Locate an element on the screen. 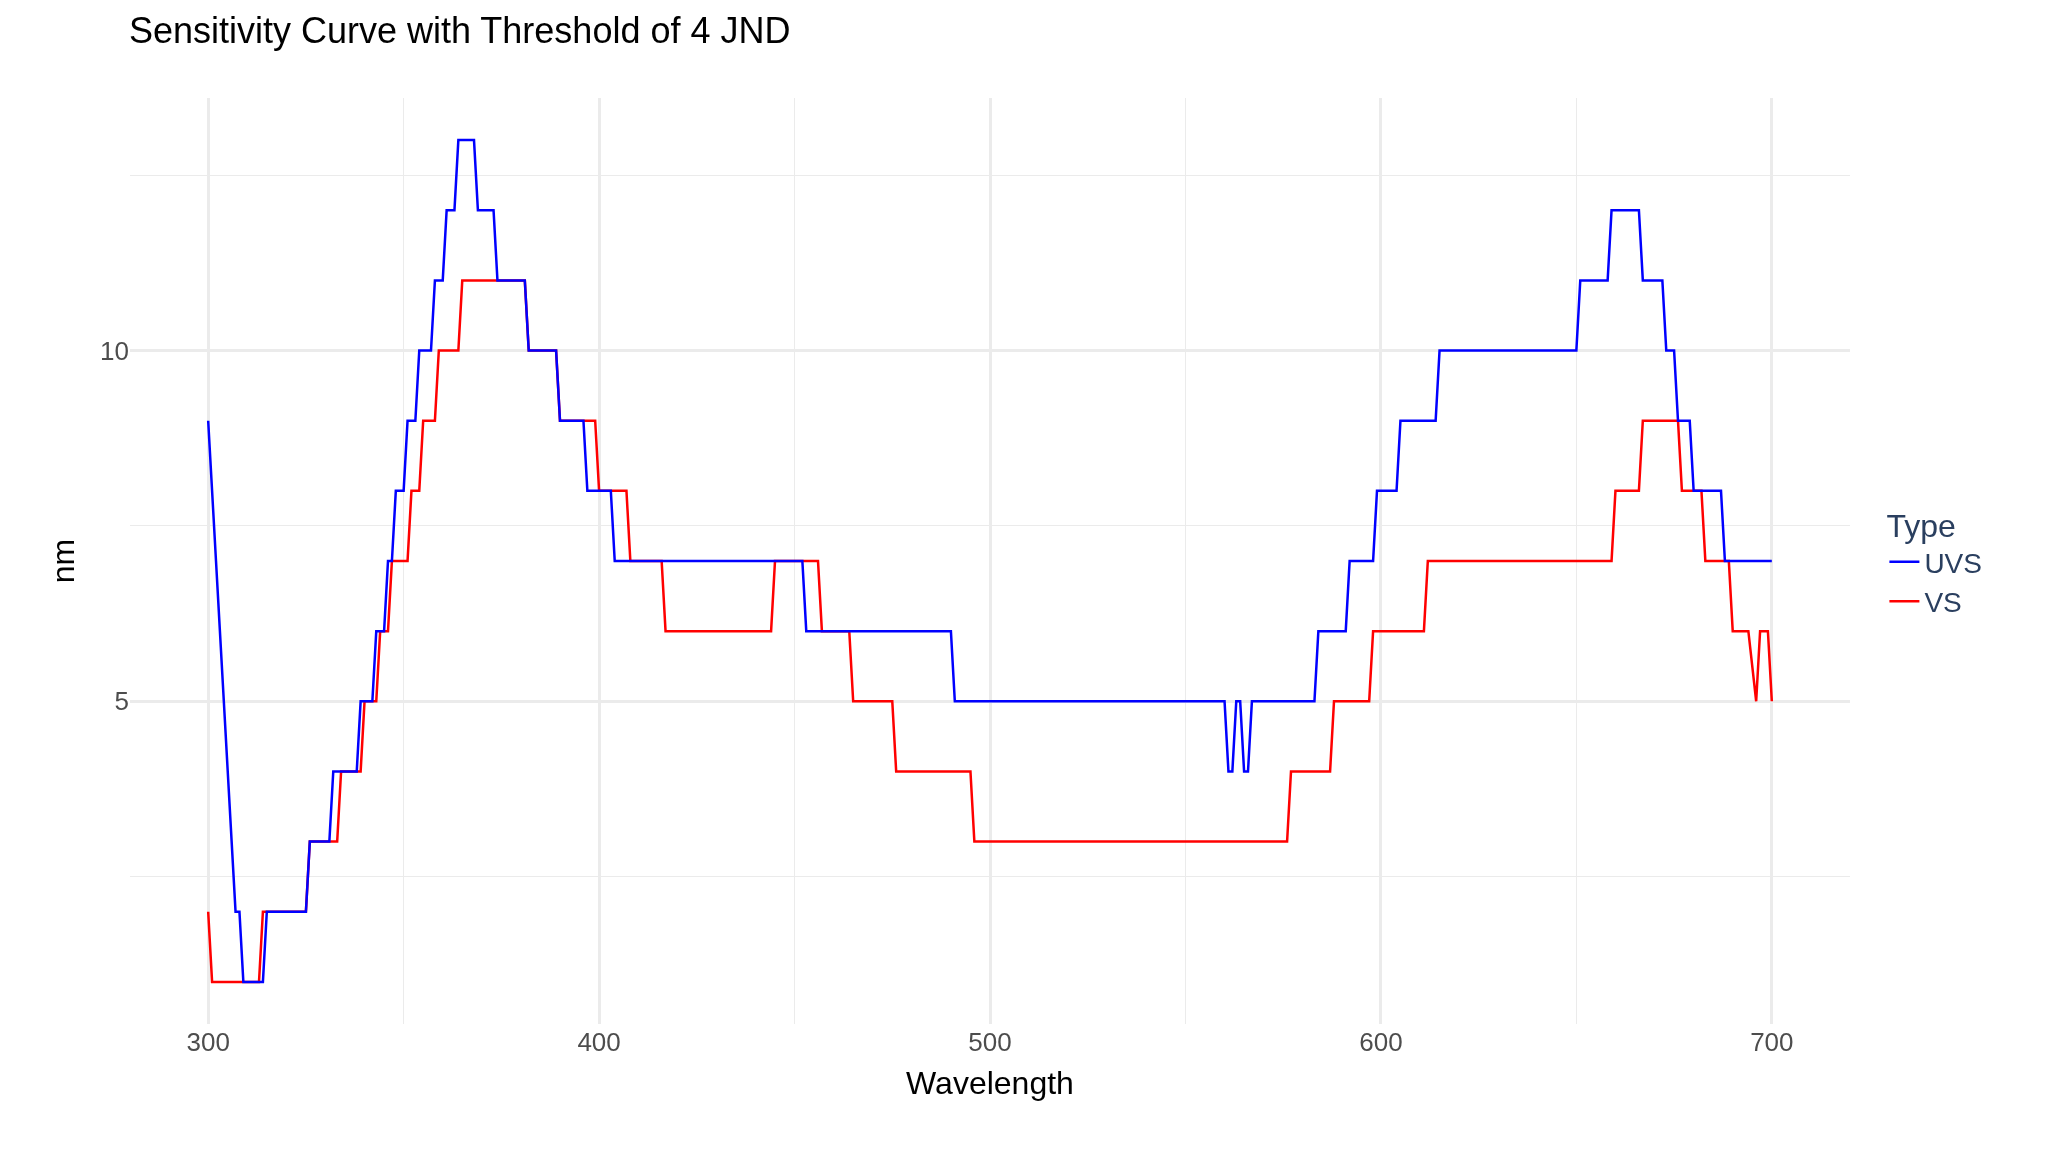 Image resolution: width=2046 pixels, height=1155 pixels. x-tick-label: 400 is located at coordinates (599, 1042).